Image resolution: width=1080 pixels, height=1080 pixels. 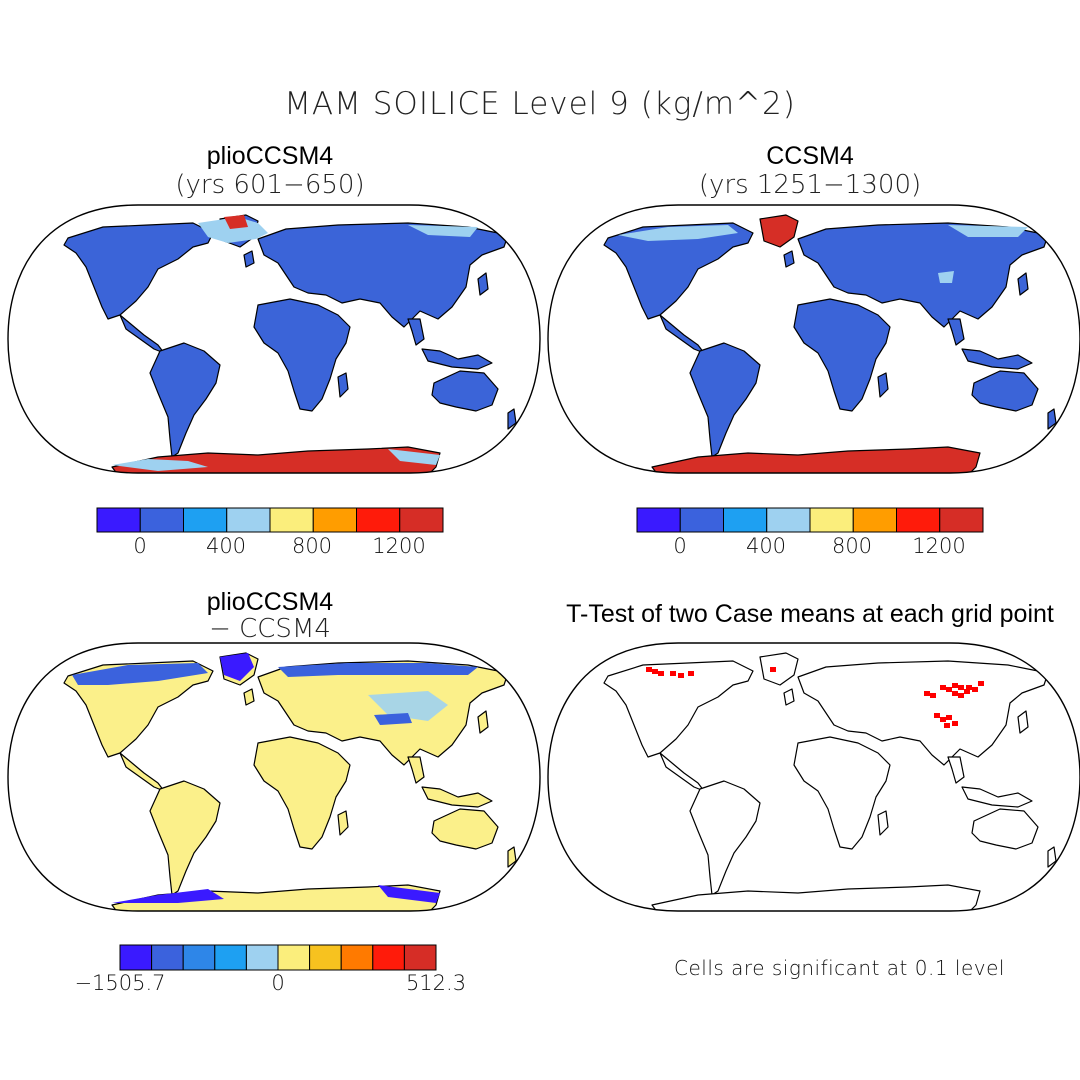 I want to click on landmass-greenland, so click(x=779, y=231).